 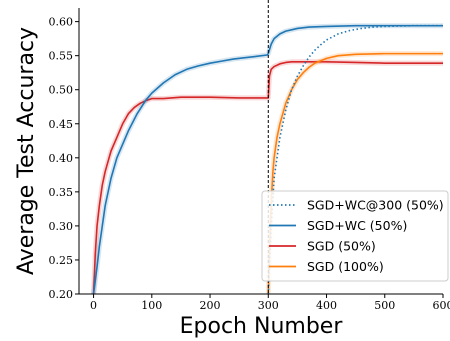 I want to click on x-ticks: 0 100 200 300 400 500 600, so click(x=270, y=303).